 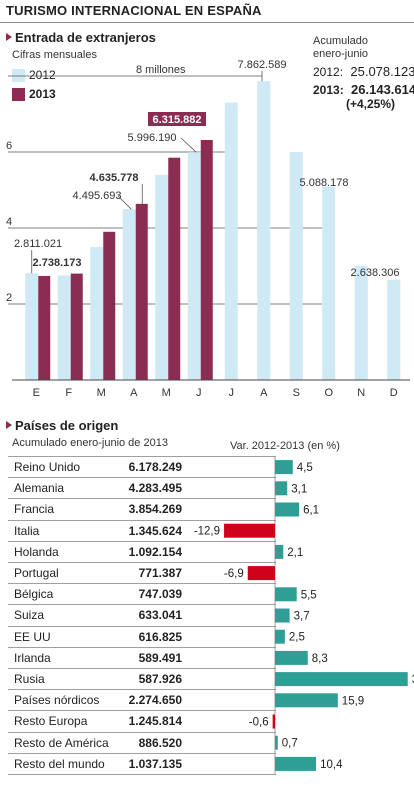 What do you see at coordinates (290, 744) in the screenshot?
I see `variation-value-label: 0,7` at bounding box center [290, 744].